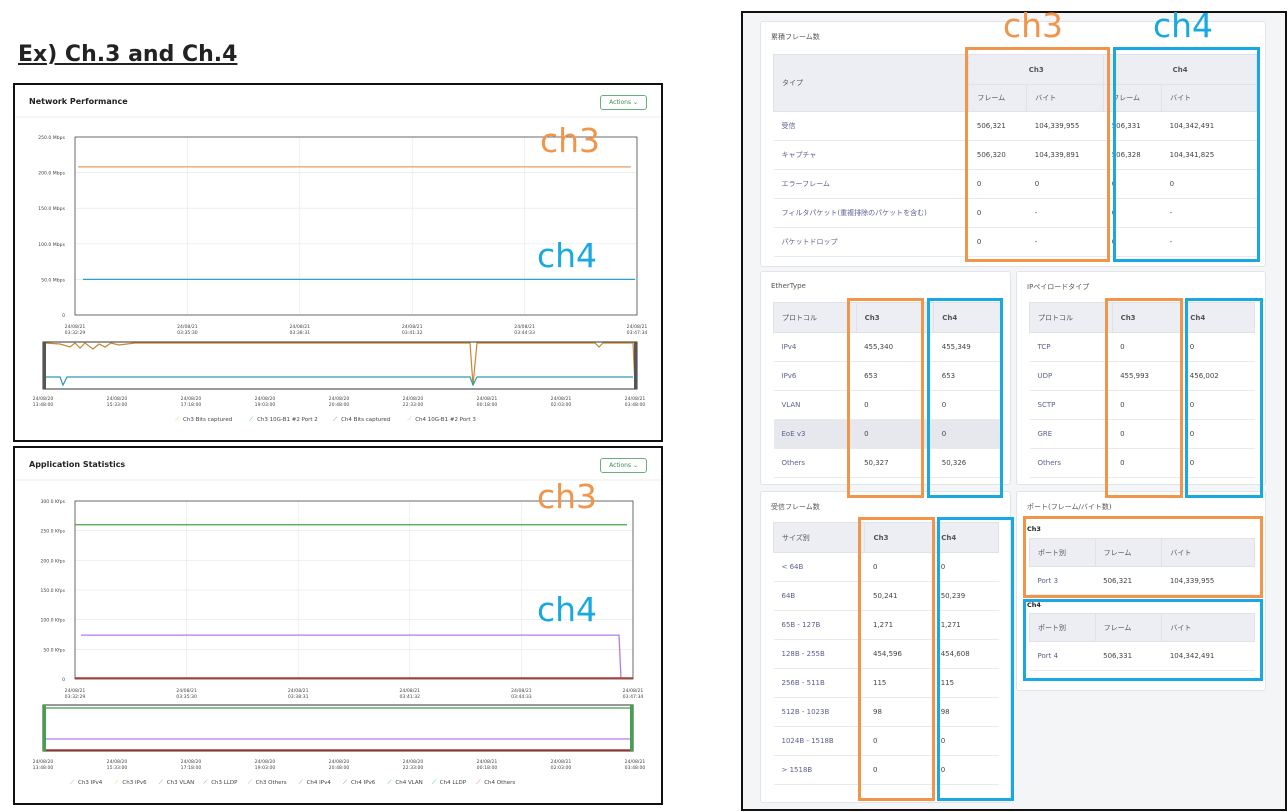 The height and width of the screenshot is (812, 1288). I want to click on bytes-header: バイト, so click(1208, 627).